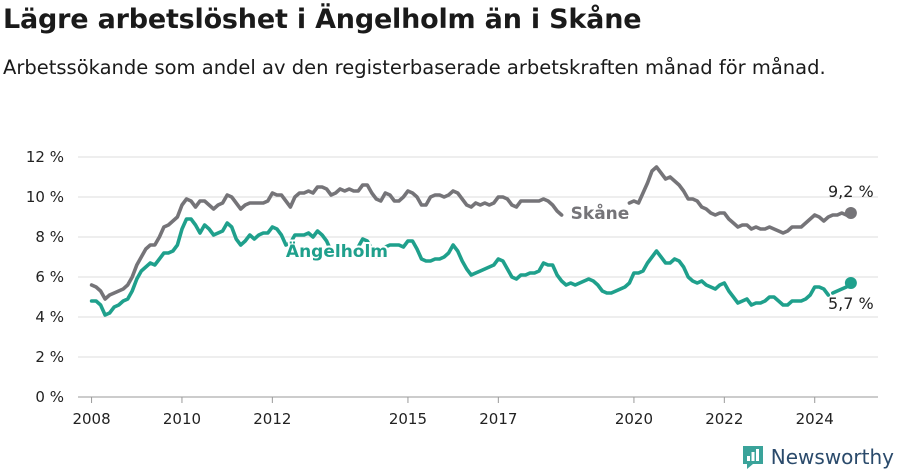  Describe the element at coordinates (337, 251) in the screenshot. I see `series-name-angelholm: Ängelholm` at that location.